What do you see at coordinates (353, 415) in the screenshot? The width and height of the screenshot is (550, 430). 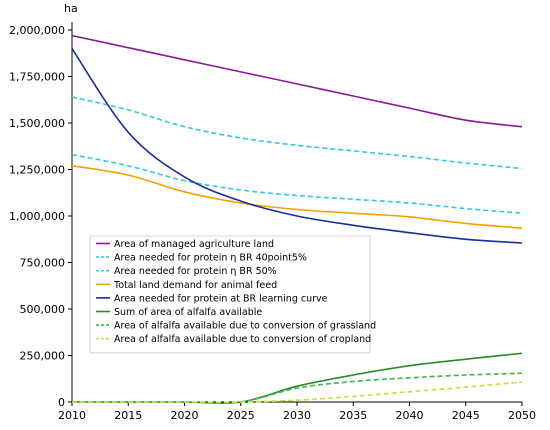 I see `x-tick-label: 2035` at bounding box center [353, 415].